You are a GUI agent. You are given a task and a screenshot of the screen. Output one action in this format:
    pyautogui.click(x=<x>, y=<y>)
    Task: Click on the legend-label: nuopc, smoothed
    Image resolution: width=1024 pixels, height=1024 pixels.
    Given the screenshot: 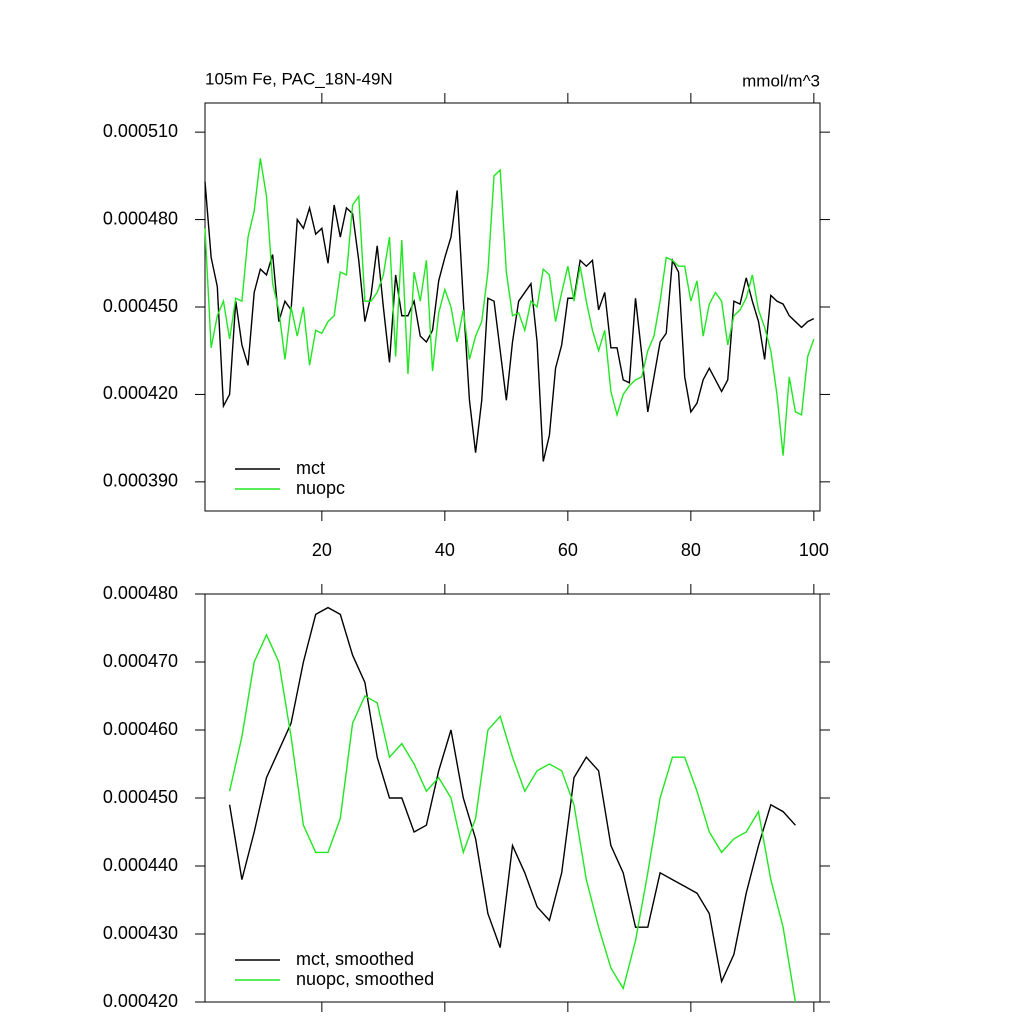 What is the action you would take?
    pyautogui.click(x=365, y=979)
    